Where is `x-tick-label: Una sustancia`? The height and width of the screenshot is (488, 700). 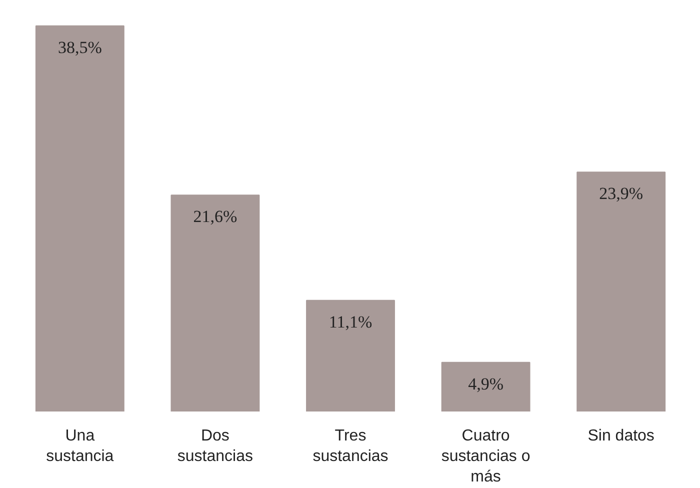
x-tick-label: Una sustancia is located at coordinates (80, 446).